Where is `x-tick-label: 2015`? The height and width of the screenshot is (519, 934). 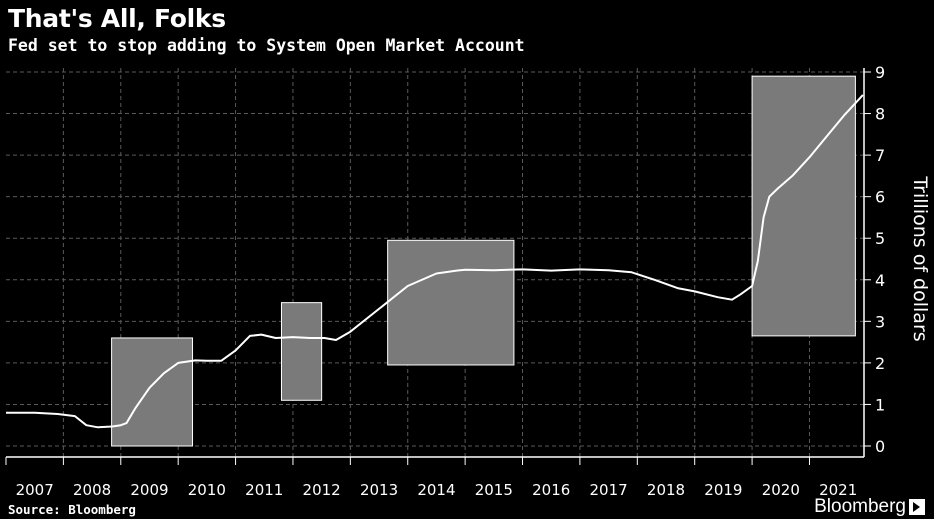 x-tick-label: 2015 is located at coordinates (494, 490).